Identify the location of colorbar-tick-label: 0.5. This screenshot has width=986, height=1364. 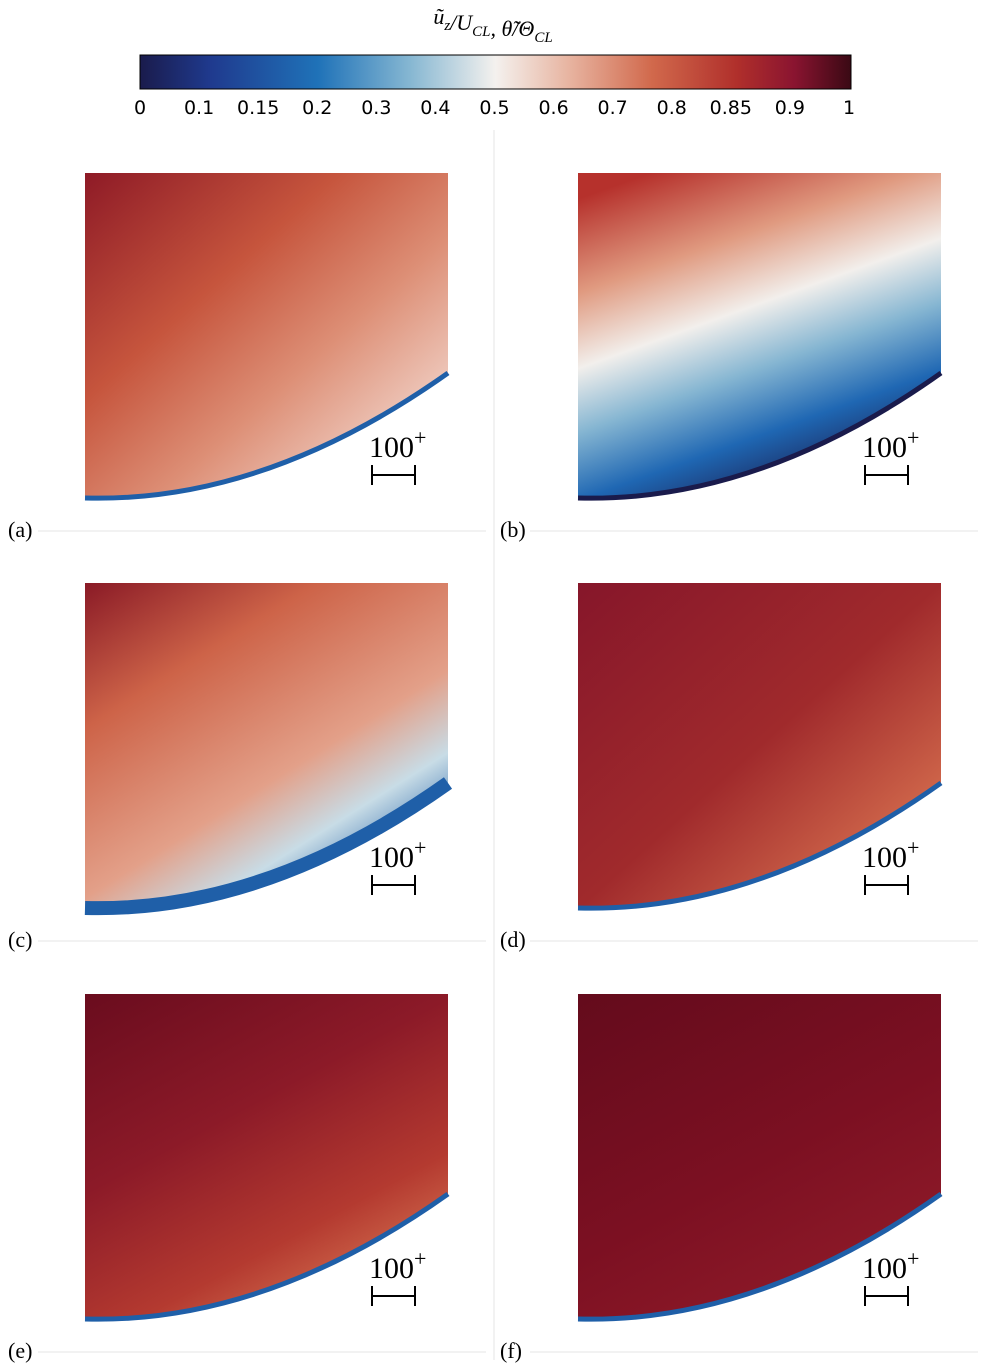
(494, 108).